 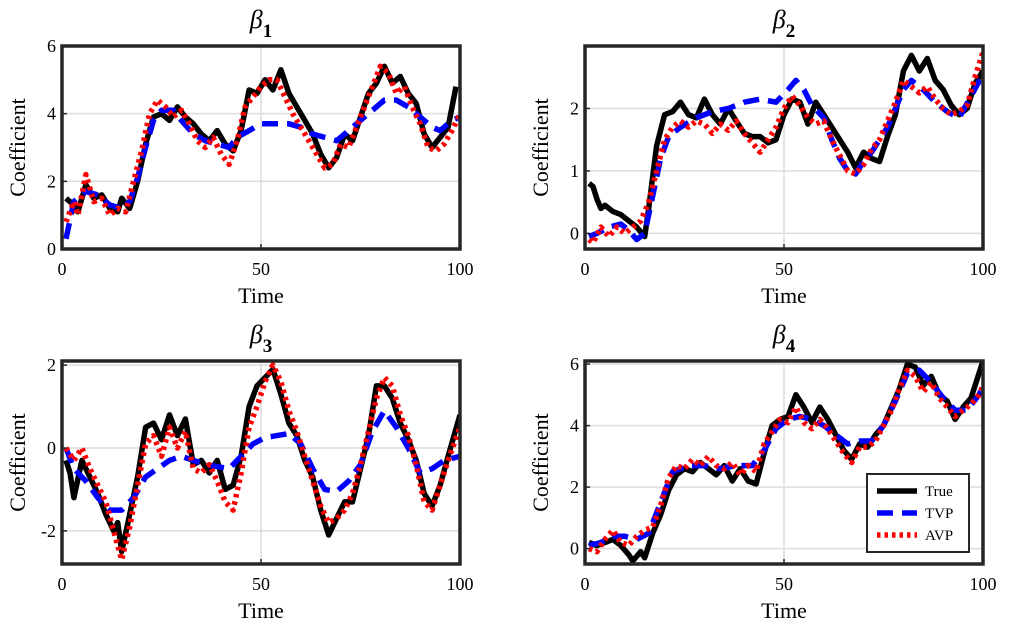 I want to click on legend-label-true: True, so click(x=939, y=492).